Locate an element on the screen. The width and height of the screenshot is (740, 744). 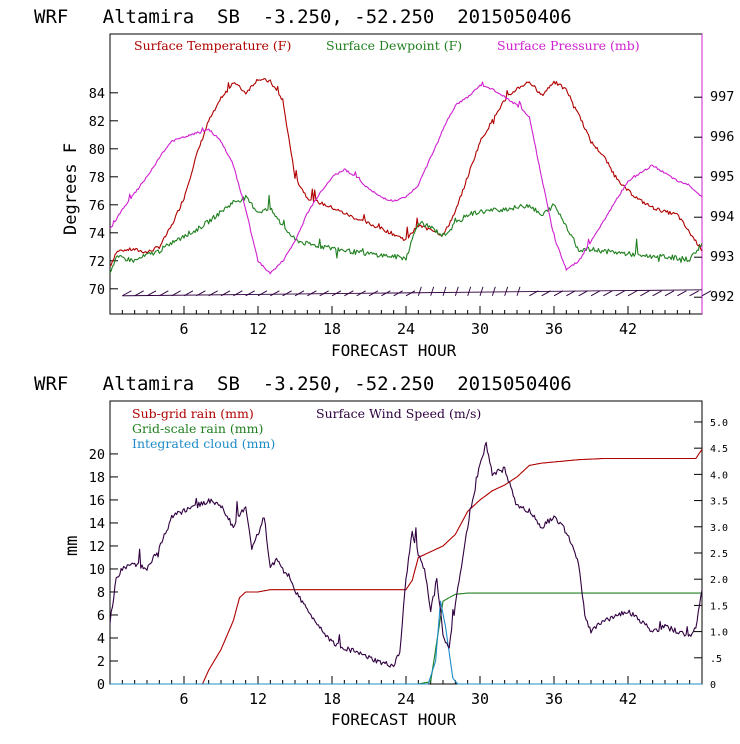
bottom-x-tick-label: 18 is located at coordinates (332, 699).